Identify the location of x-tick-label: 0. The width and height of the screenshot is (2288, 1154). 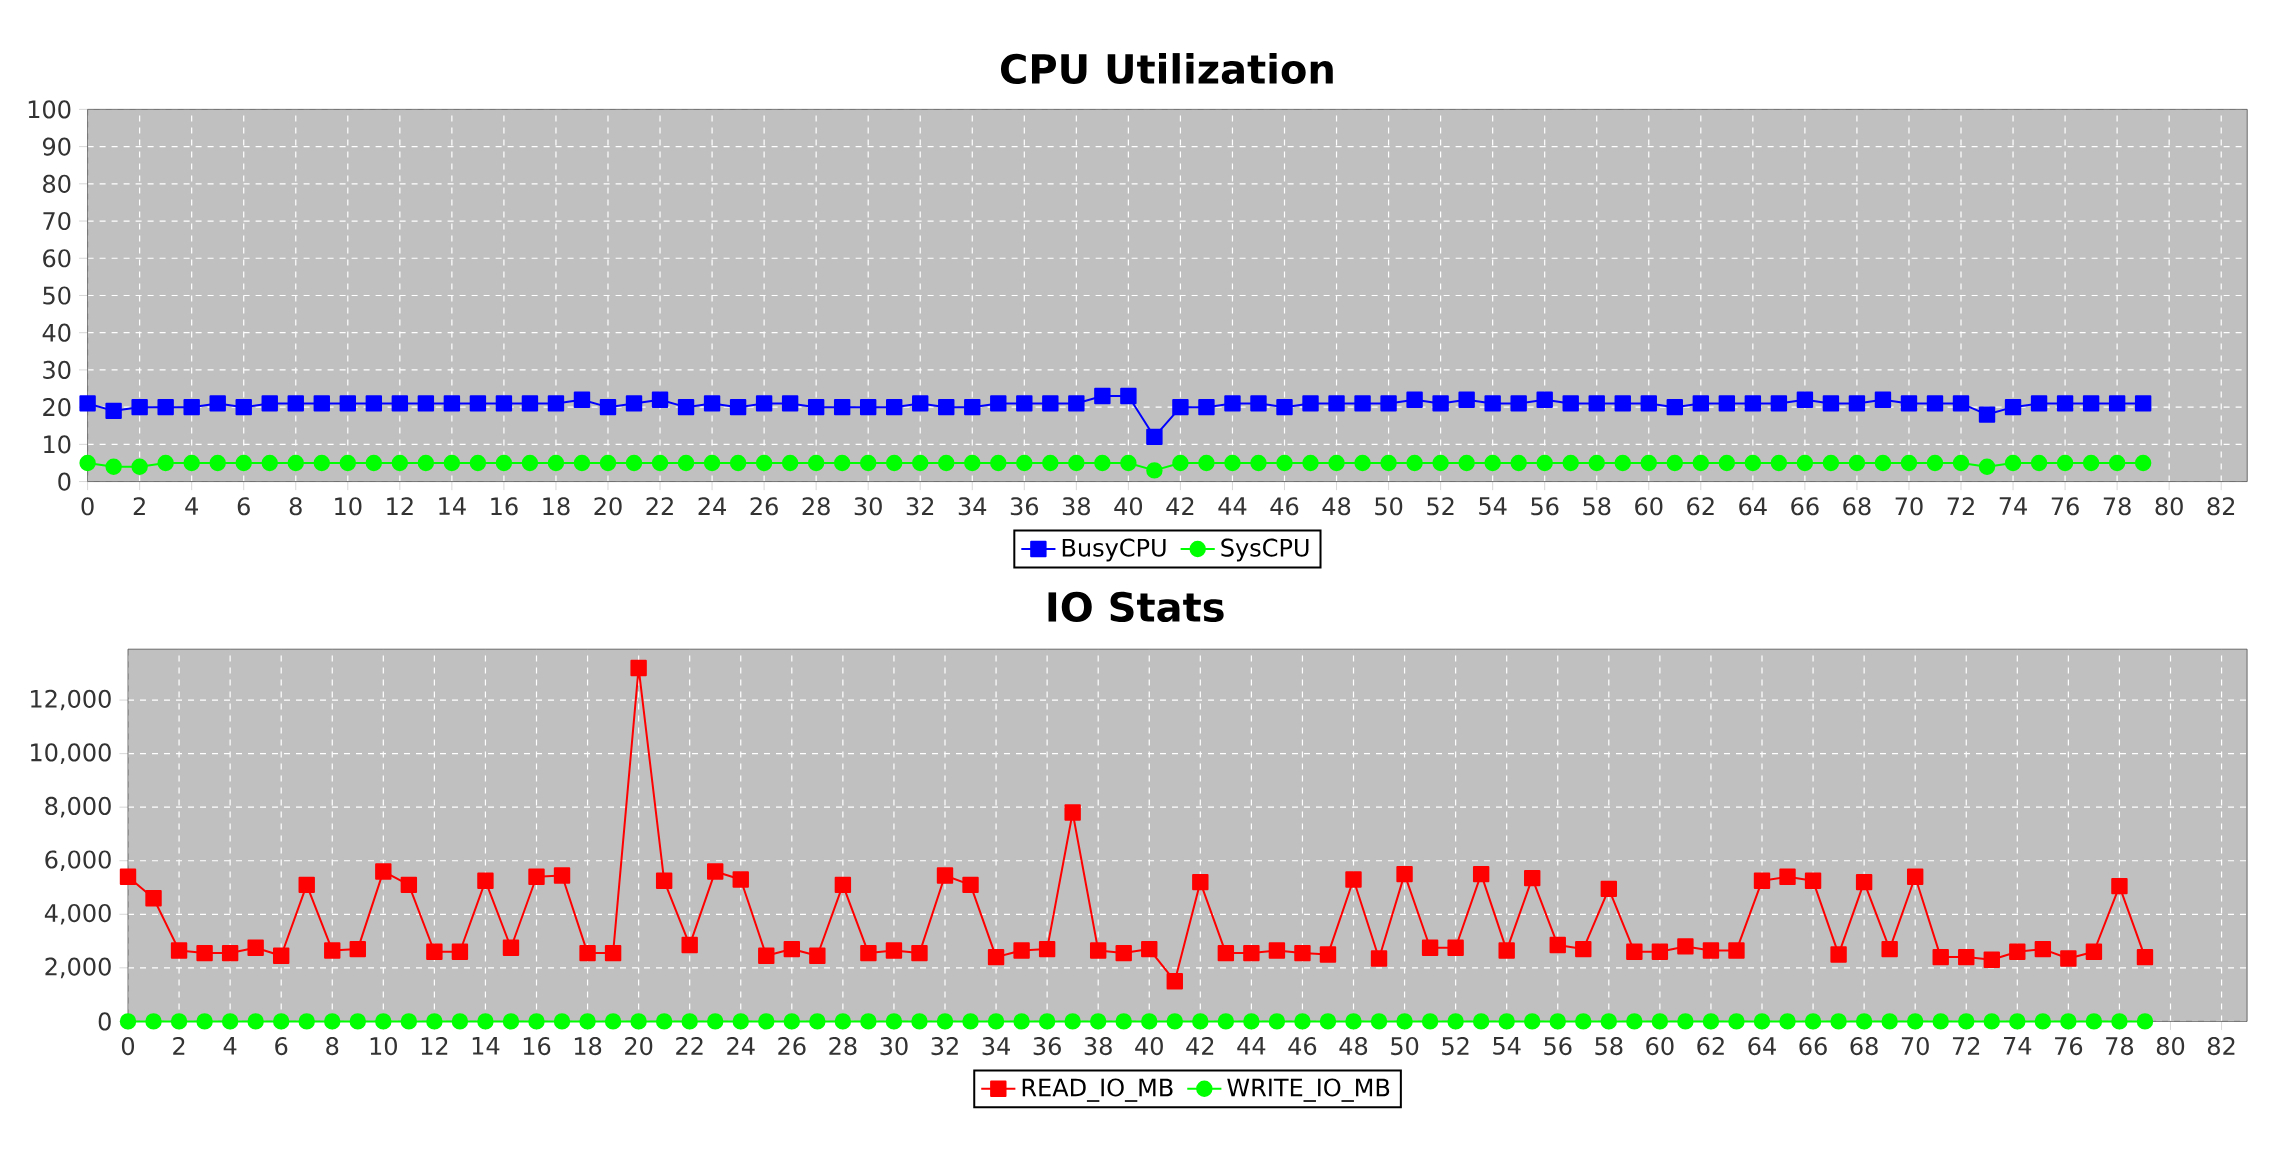
(128, 1046).